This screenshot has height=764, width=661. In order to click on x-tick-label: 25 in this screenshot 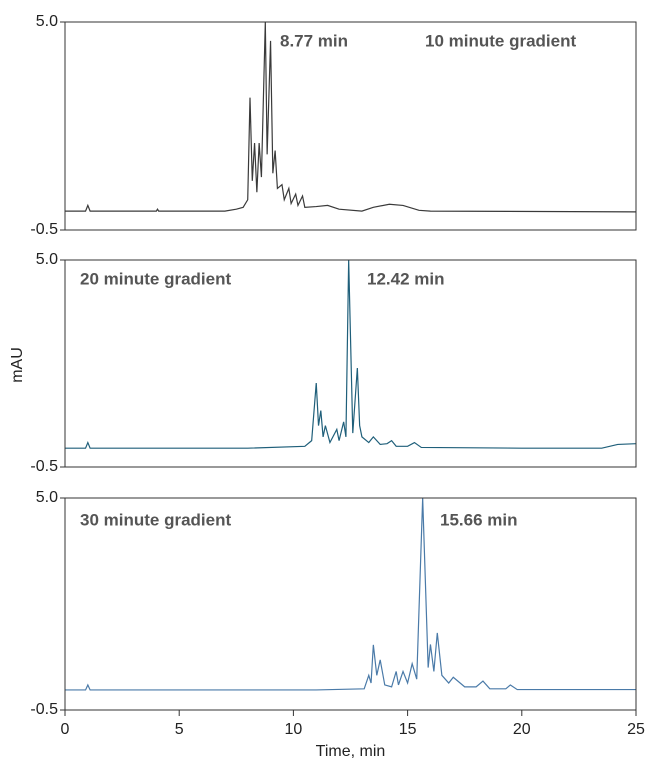, I will do `click(636, 729)`.